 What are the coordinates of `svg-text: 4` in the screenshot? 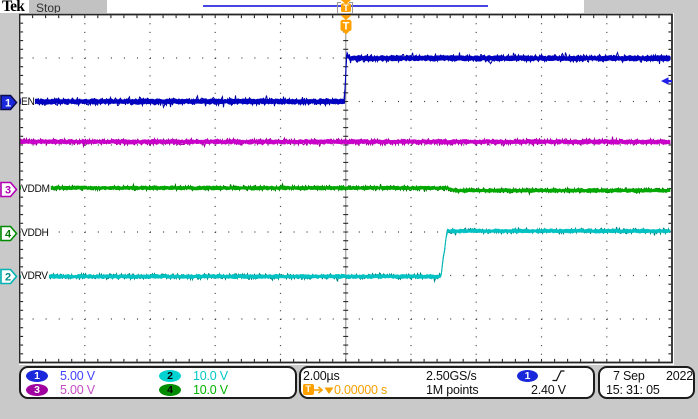 It's located at (8, 235).